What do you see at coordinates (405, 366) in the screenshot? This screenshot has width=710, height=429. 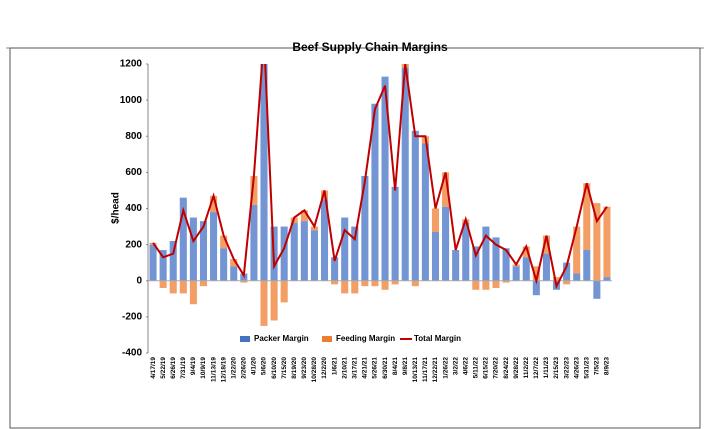 I see `x-tick-label: 9/8/21` at bounding box center [405, 366].